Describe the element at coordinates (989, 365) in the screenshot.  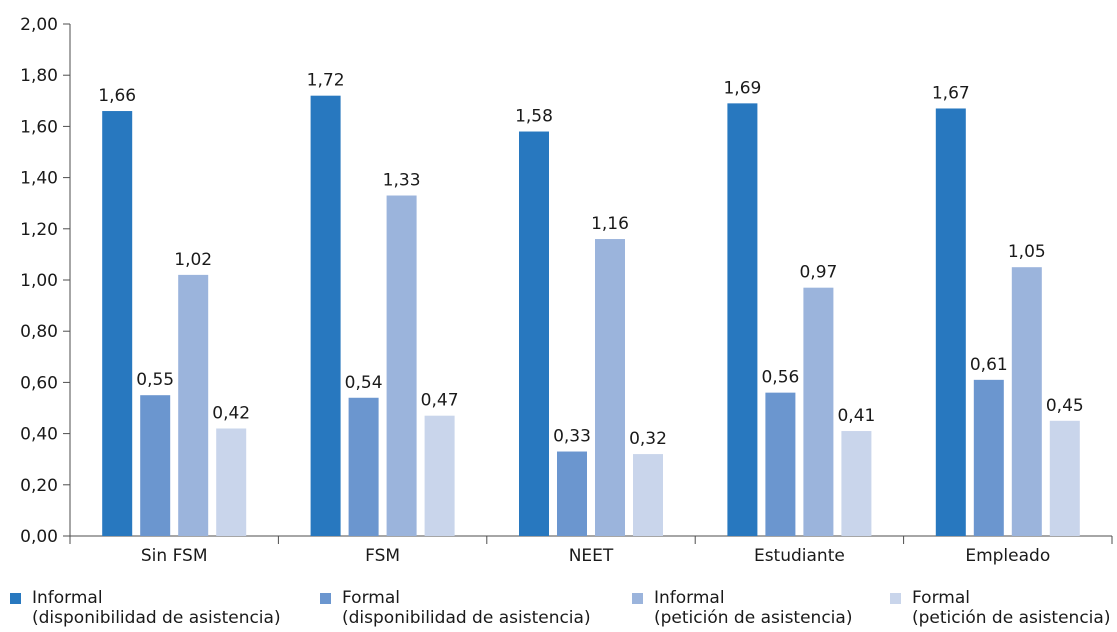
I see `data-label: 0,61` at that location.